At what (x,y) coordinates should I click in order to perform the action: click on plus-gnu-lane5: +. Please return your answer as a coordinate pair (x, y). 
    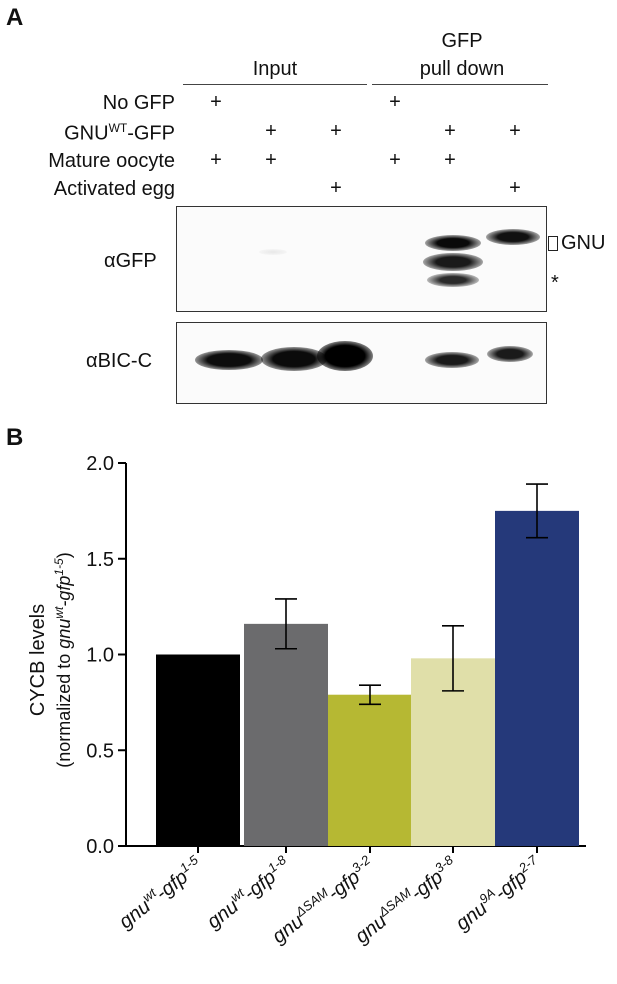
    Looking at the image, I should click on (450, 131).